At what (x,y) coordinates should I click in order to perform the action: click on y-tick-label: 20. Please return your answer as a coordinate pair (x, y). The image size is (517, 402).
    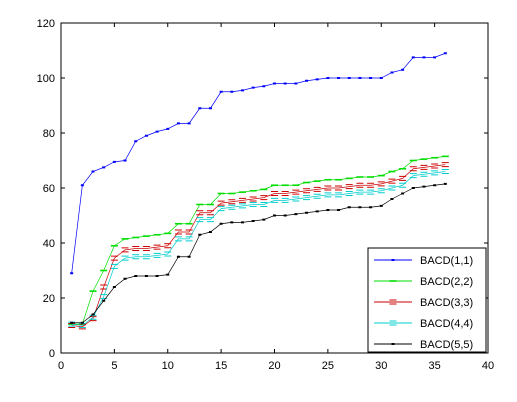
    Looking at the image, I should click on (49, 299).